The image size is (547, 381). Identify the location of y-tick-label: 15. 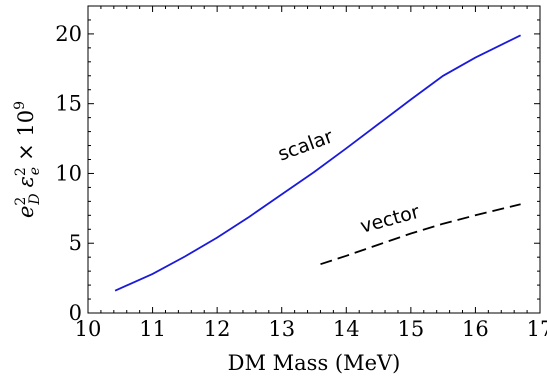
(68, 104).